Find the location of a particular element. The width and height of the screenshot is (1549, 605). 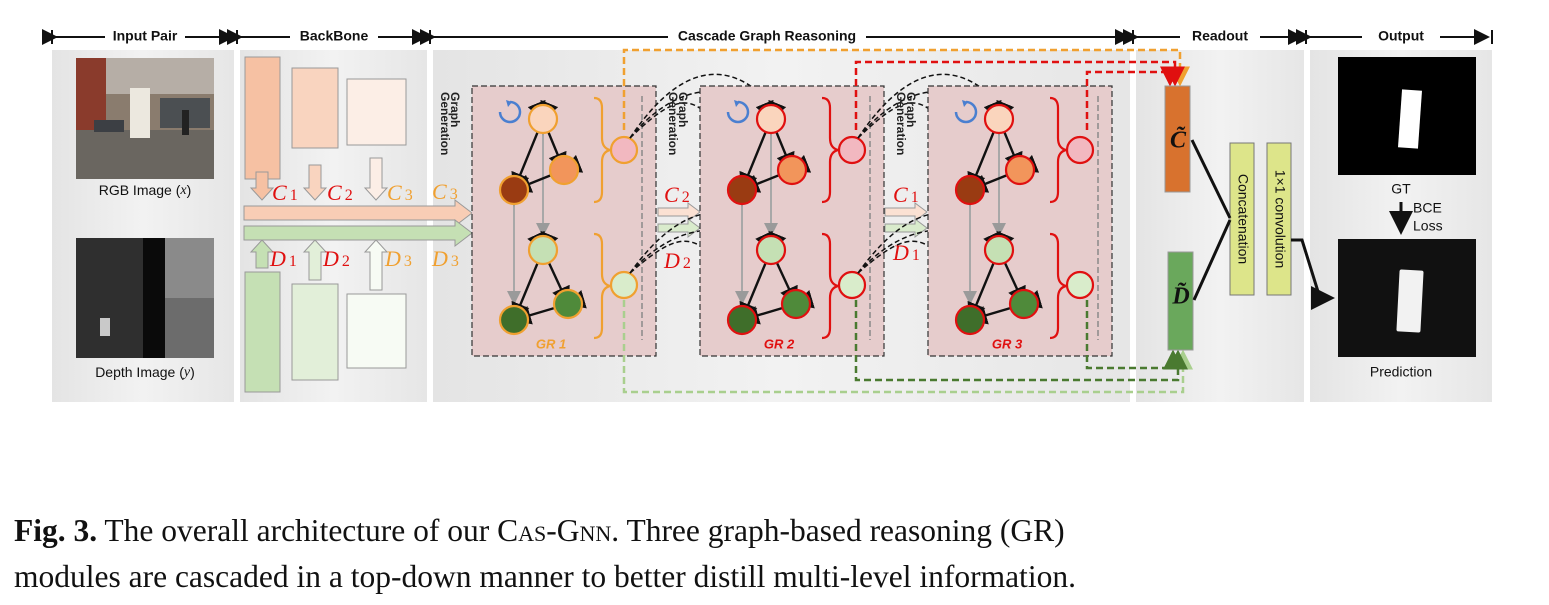

section-title-input-pair: Input Pair is located at coordinates (145, 36).